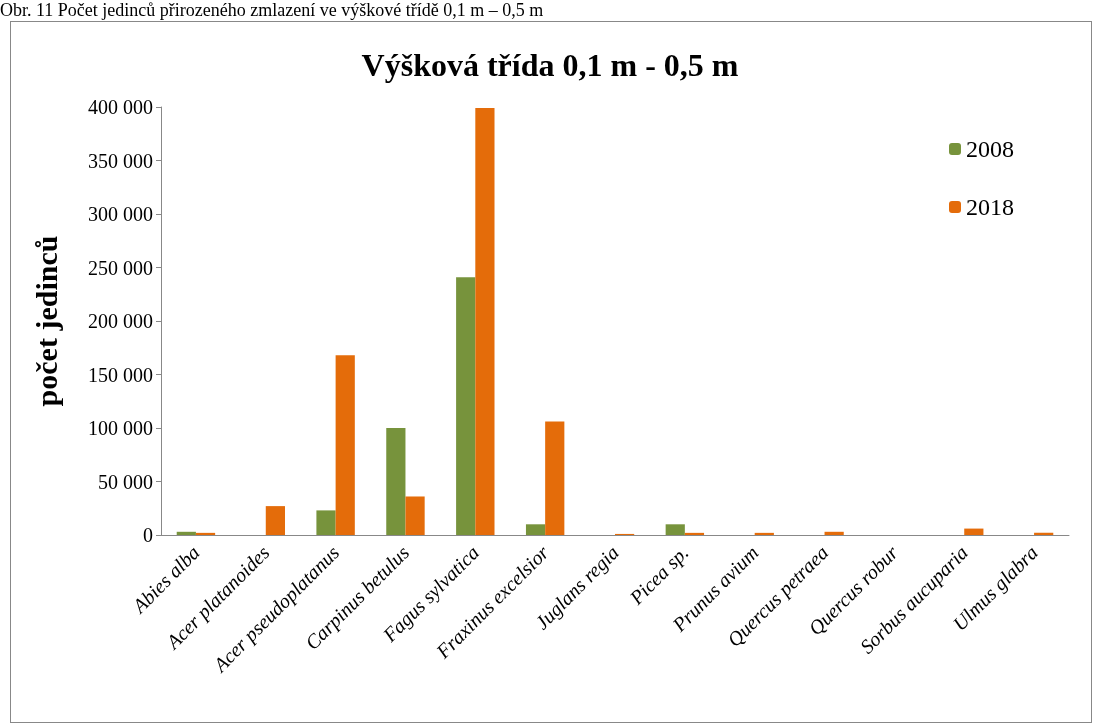 This screenshot has height=727, width=1097. What do you see at coordinates (120, 214) in the screenshot?
I see `y-tick-label: 300 000` at bounding box center [120, 214].